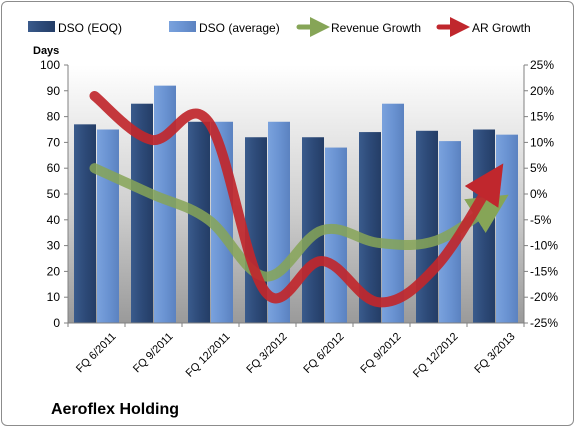 The height and width of the screenshot is (427, 575). I want to click on x-tick-label: FQ 3/2013, so click(494, 353).